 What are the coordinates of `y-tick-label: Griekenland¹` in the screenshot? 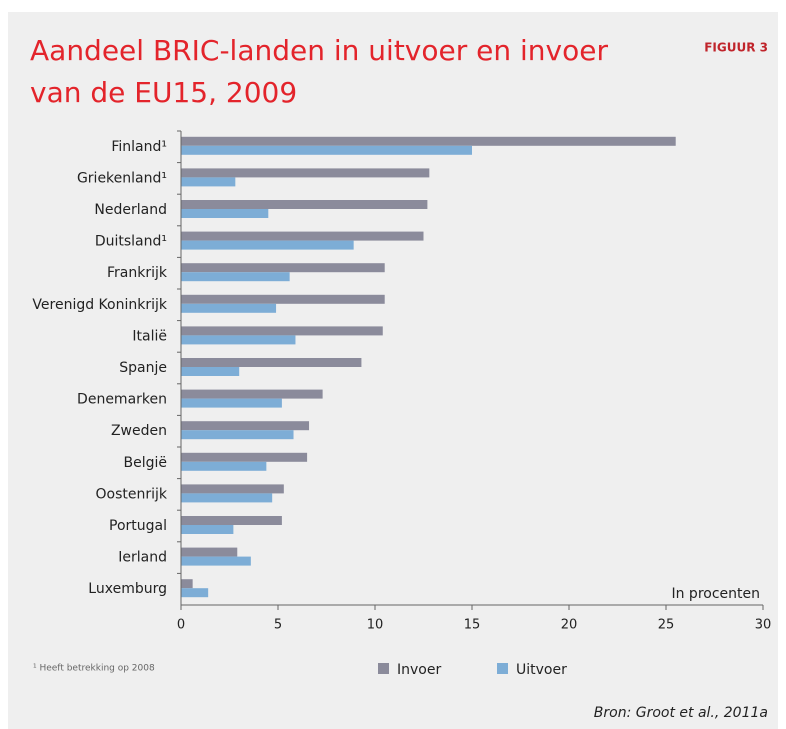 It's located at (122, 178).